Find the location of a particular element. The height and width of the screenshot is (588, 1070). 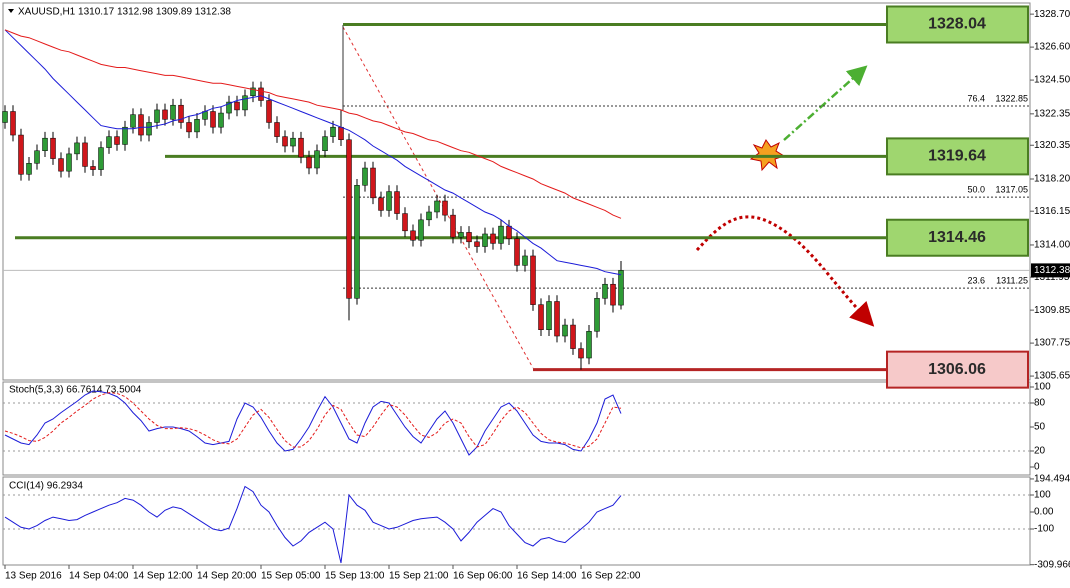

fibo-level: 50.0 is located at coordinates (976, 189).